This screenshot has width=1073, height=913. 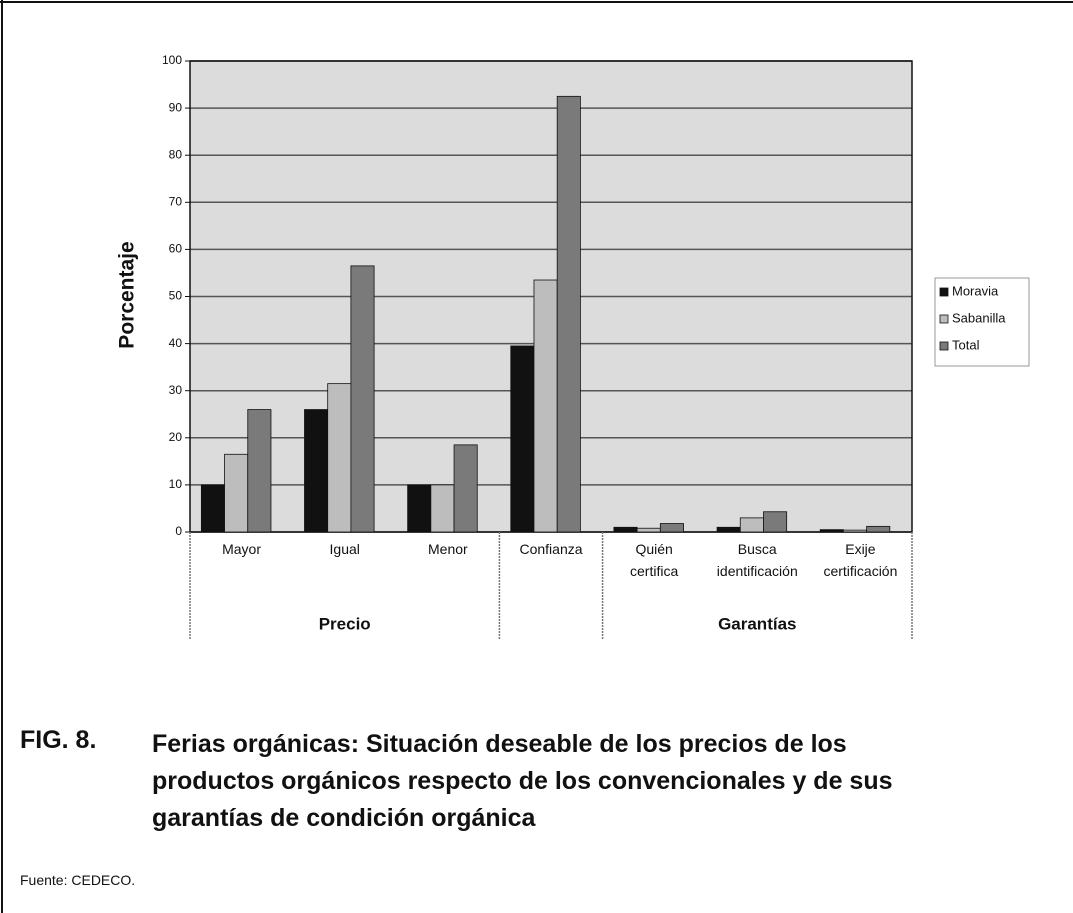 What do you see at coordinates (975, 290) in the screenshot?
I see `legend-label: Moravia` at bounding box center [975, 290].